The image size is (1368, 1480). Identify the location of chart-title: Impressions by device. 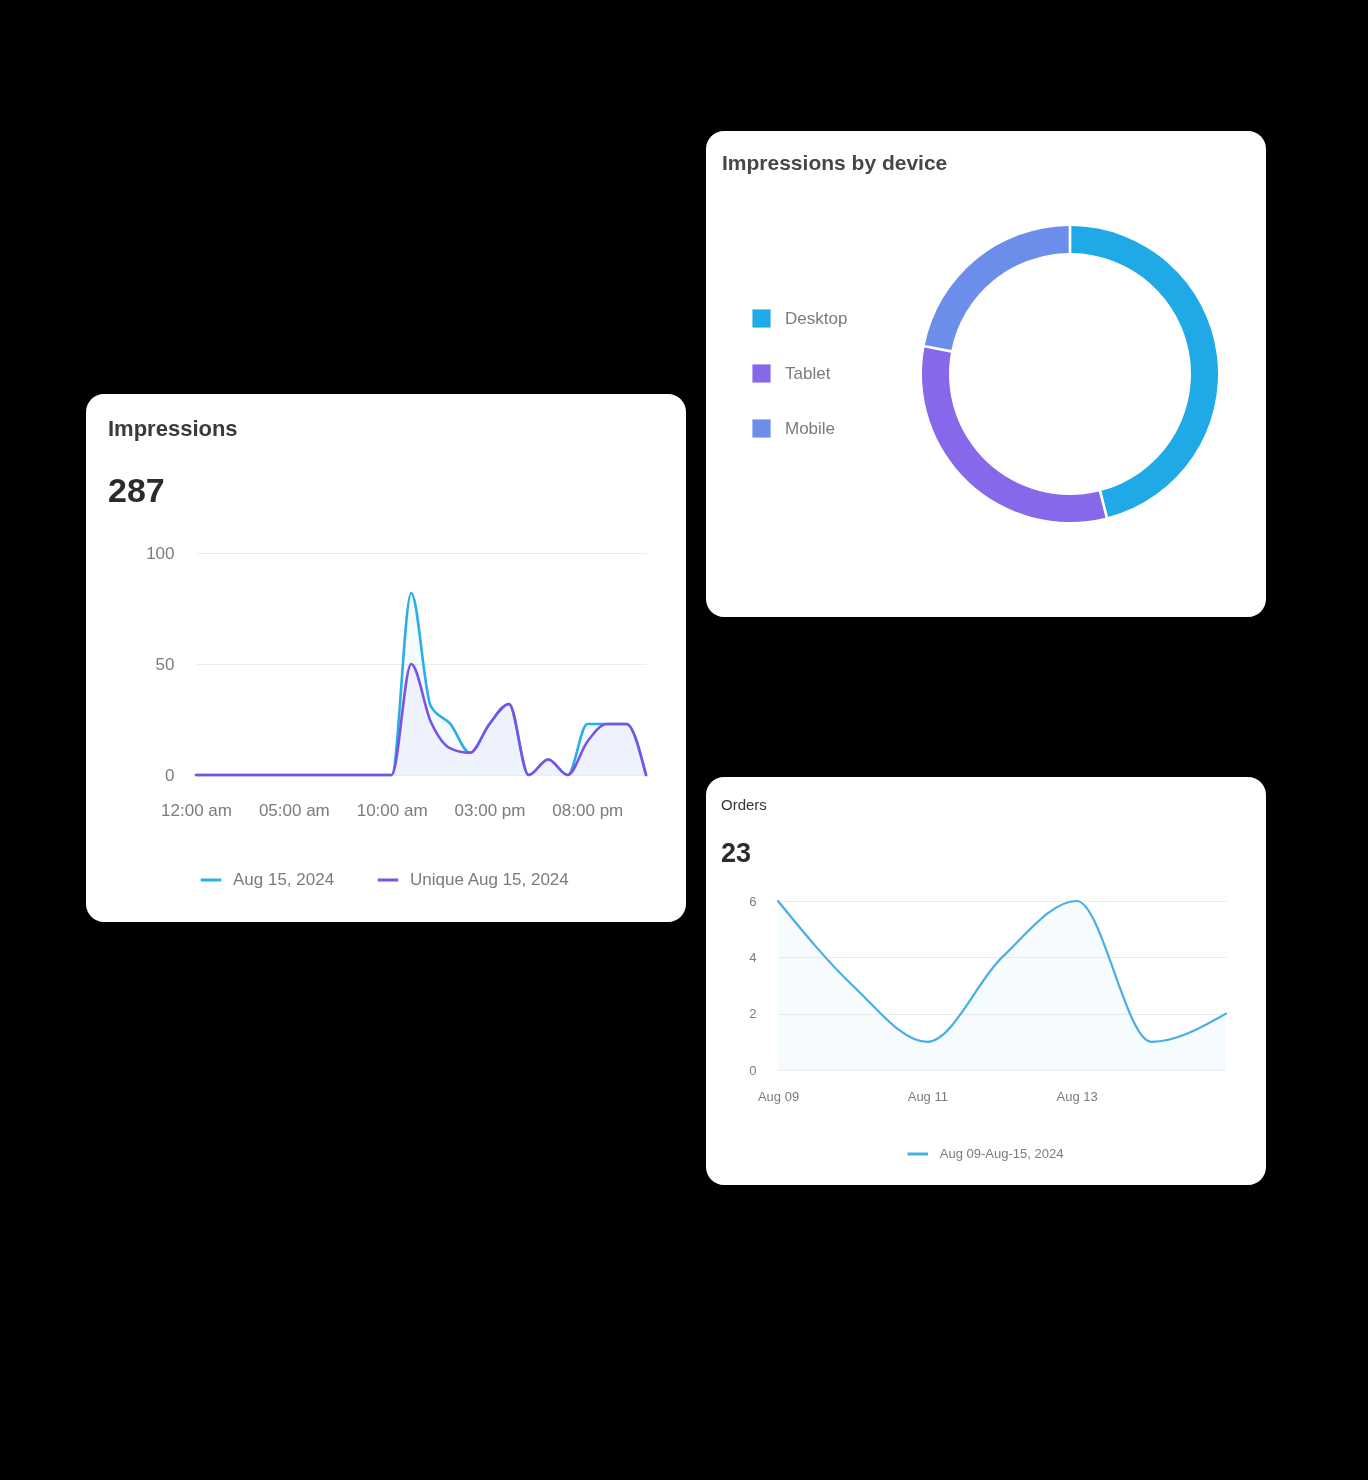
(835, 162).